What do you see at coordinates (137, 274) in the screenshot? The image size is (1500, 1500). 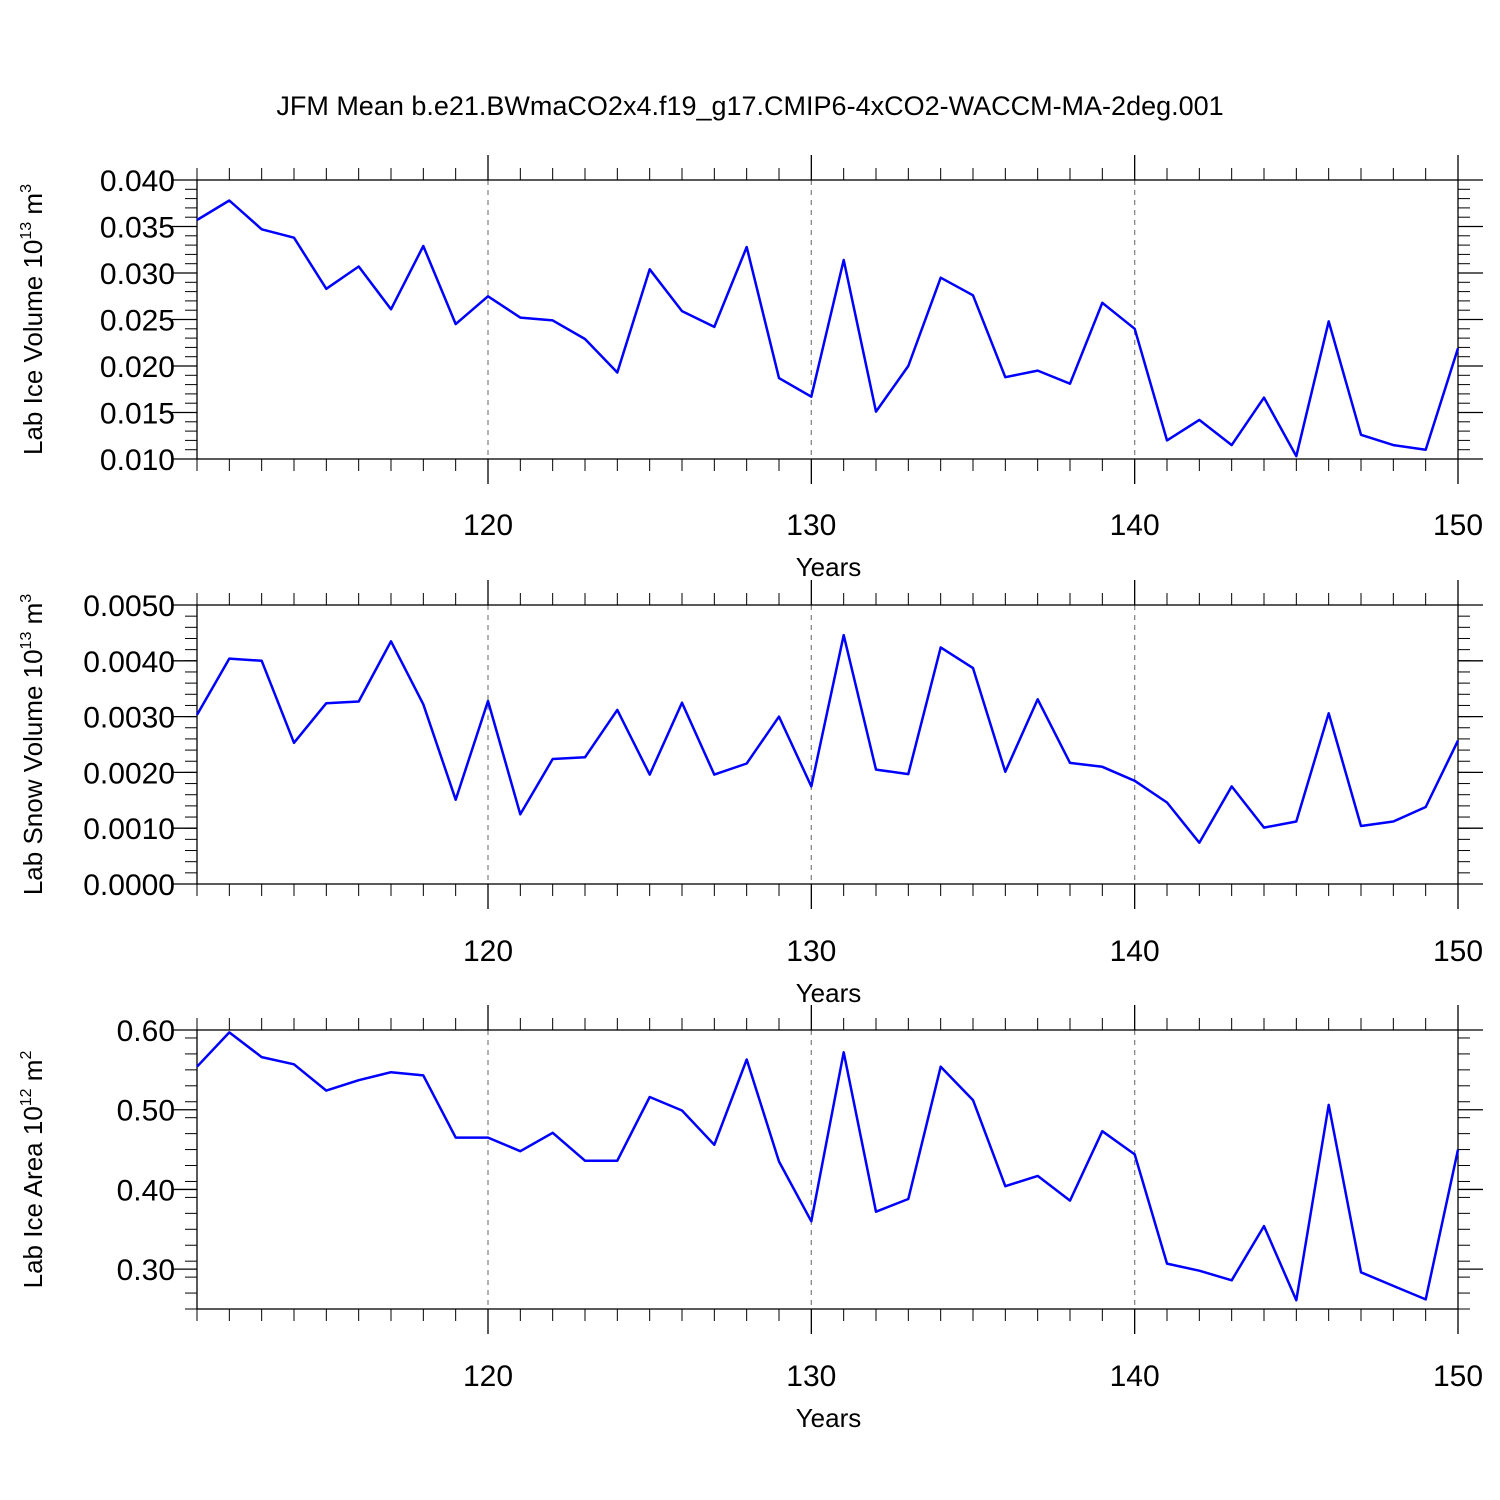 I see `y-tick-label: 0.030` at bounding box center [137, 274].